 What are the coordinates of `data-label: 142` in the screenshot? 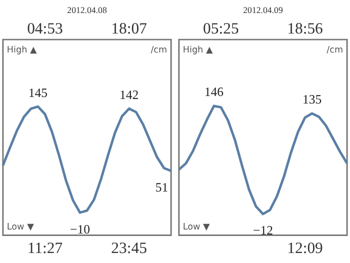 It's located at (129, 95).